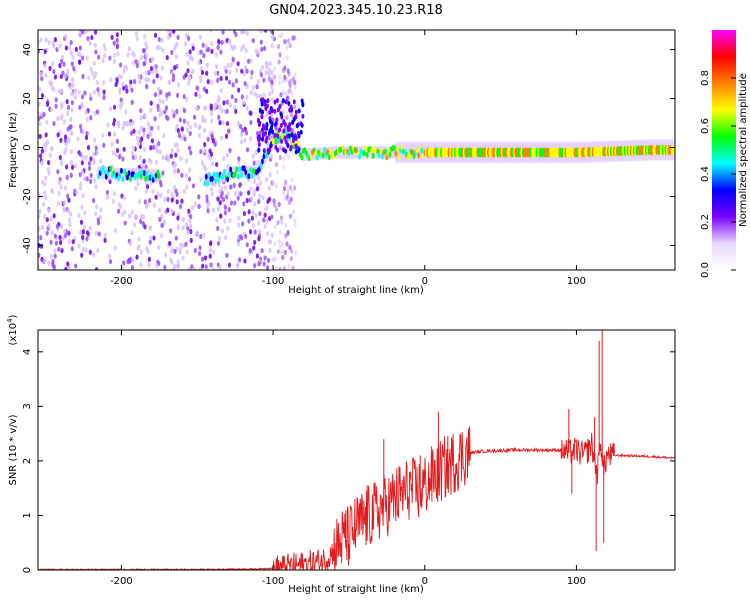  I want to click on colorbar-tick-label: 0.4, so click(705, 174).